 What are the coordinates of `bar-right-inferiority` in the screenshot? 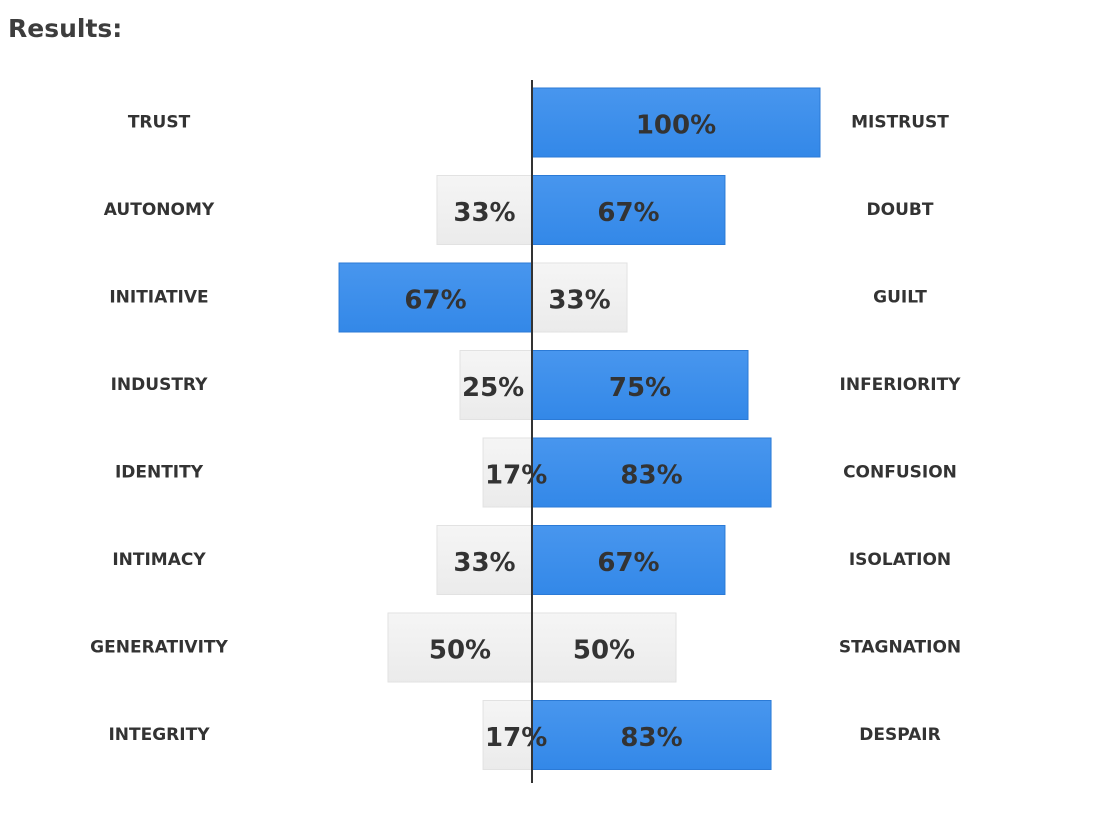 It's located at (640, 385).